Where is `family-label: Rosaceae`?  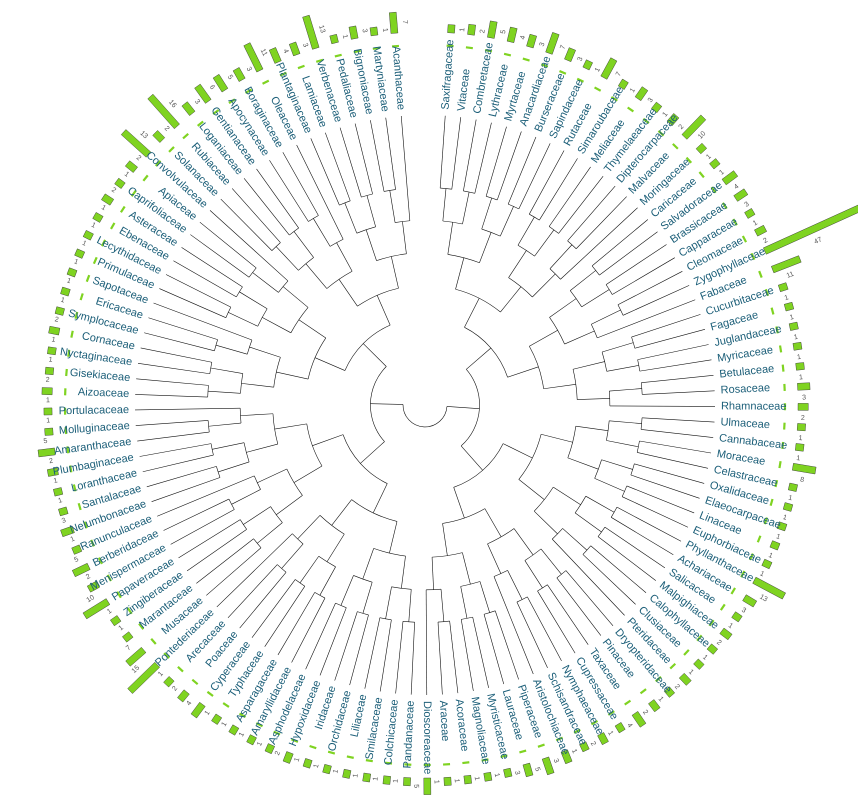
family-label: Rosaceae is located at coordinates (745, 389).